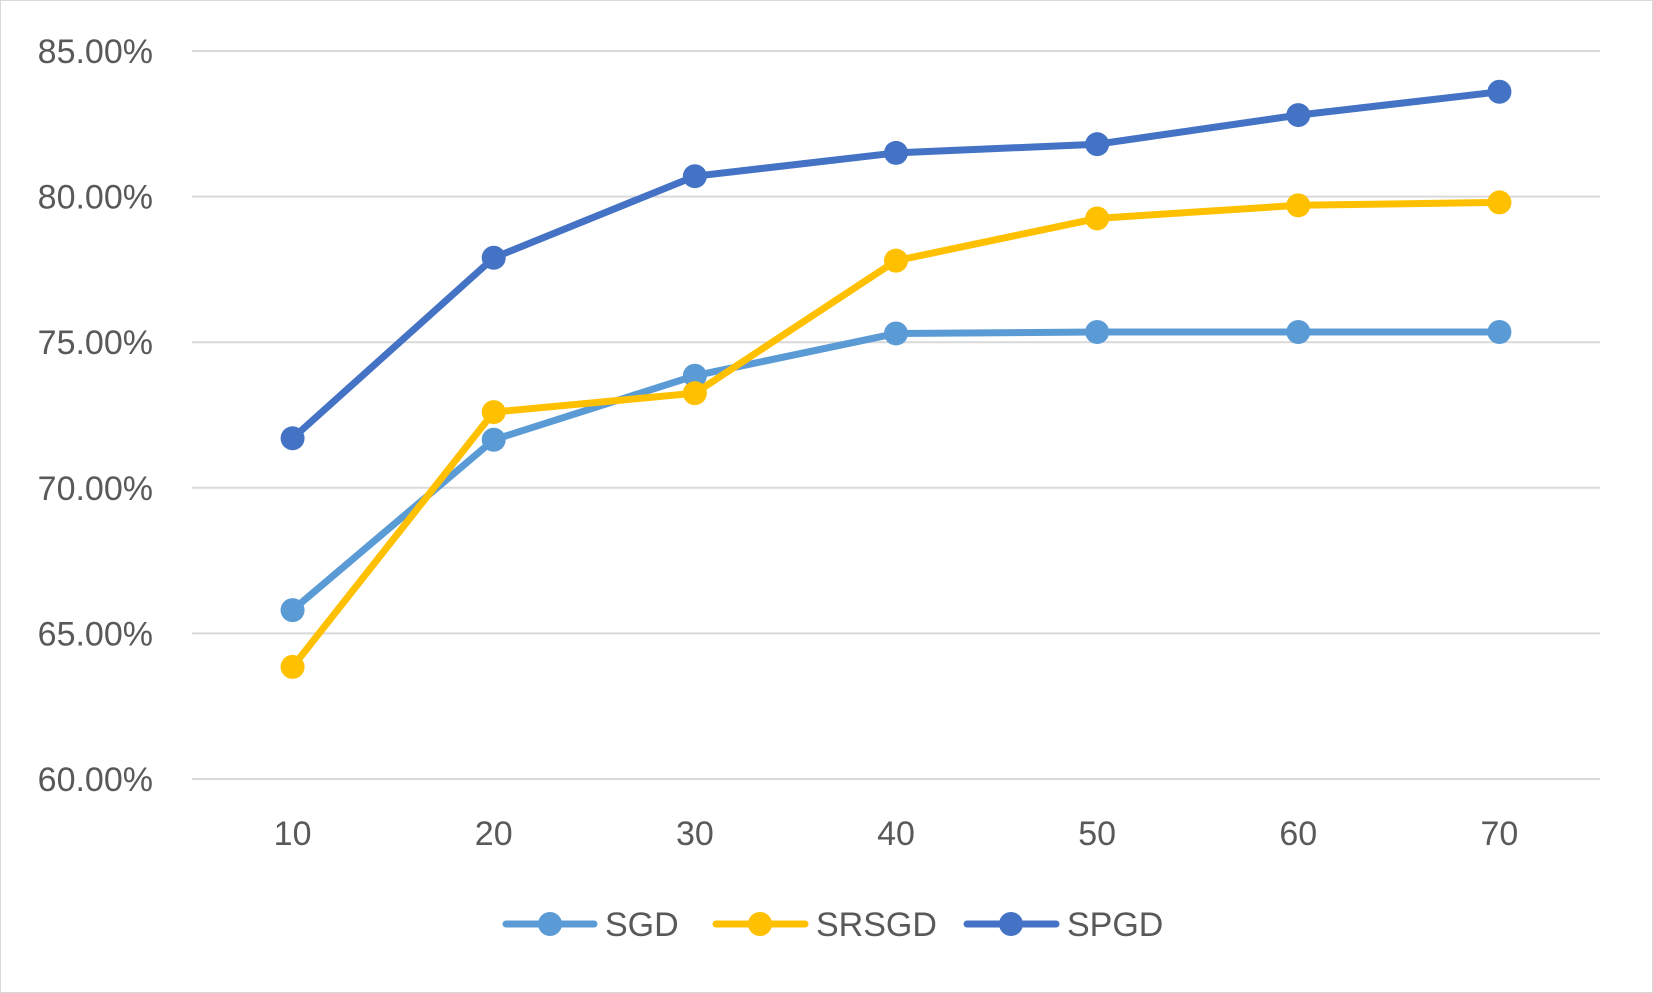  What do you see at coordinates (494, 834) in the screenshot?
I see `x-tick-label: 20` at bounding box center [494, 834].